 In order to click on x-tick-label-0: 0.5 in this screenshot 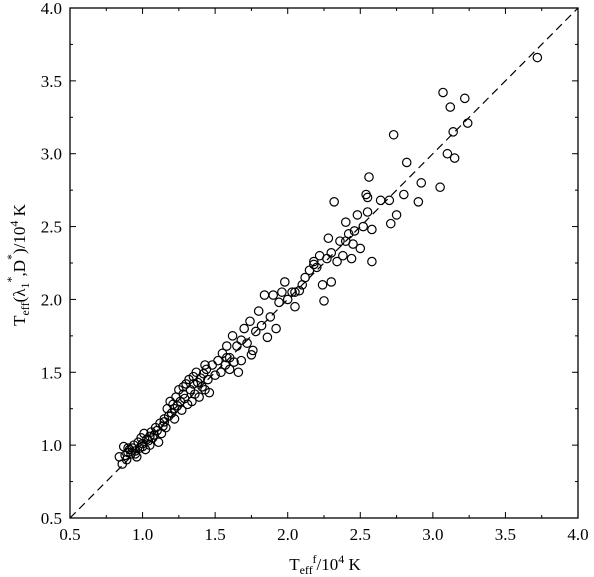, I will do `click(69, 534)`.